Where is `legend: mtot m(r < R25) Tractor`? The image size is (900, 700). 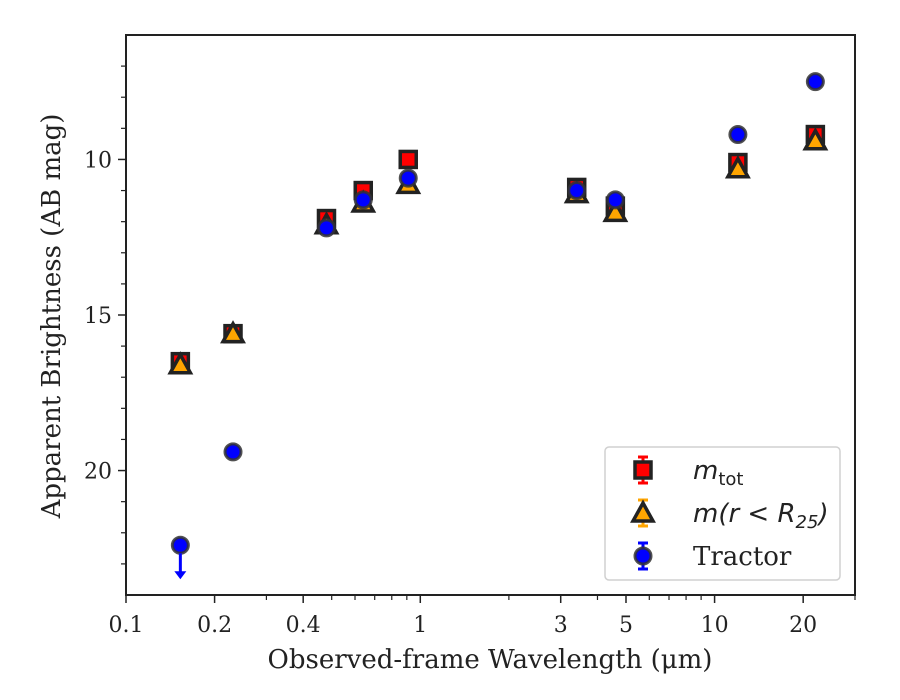
legend: mtot m(r < R25) Tractor is located at coordinates (722, 513).